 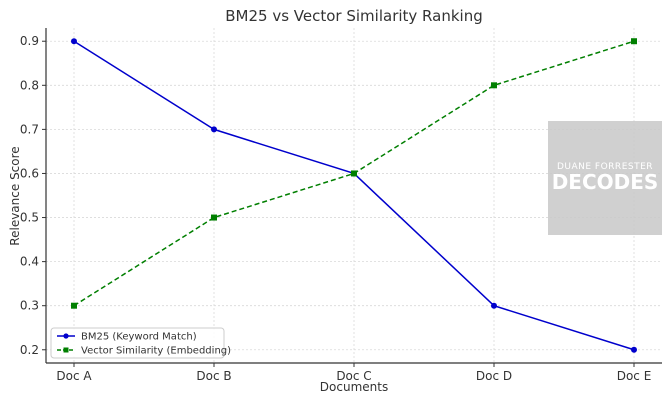 I want to click on y-tick-label: 0.2, so click(x=29, y=350).